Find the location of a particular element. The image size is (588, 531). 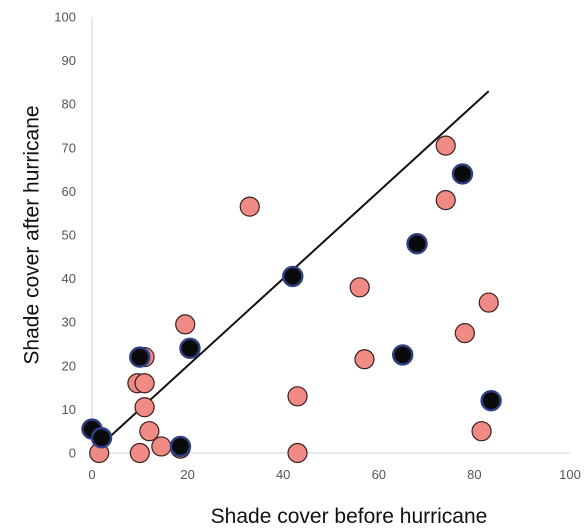

y-tick-label: 20 is located at coordinates (69, 365).